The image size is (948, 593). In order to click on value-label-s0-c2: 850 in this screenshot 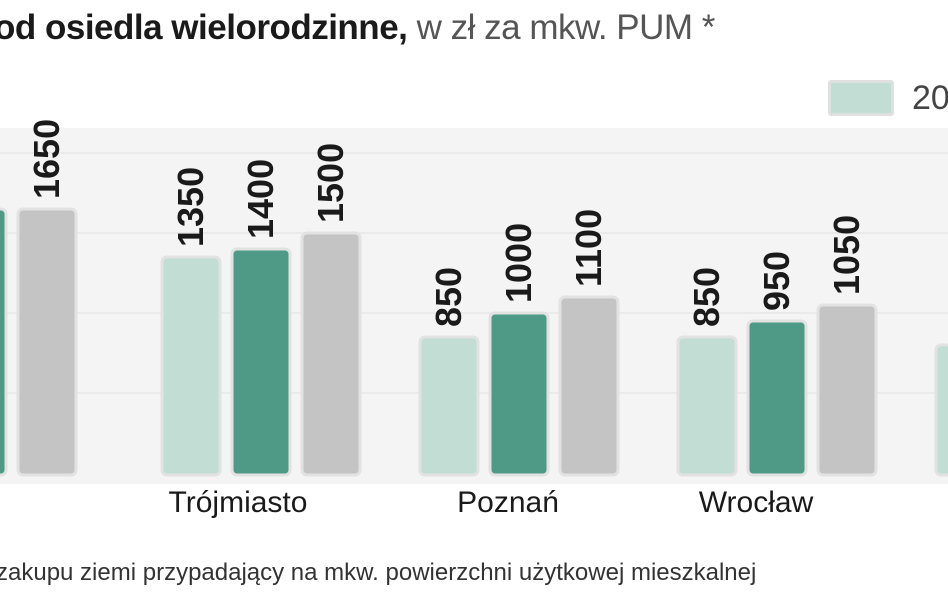, I will do `click(448, 297)`.